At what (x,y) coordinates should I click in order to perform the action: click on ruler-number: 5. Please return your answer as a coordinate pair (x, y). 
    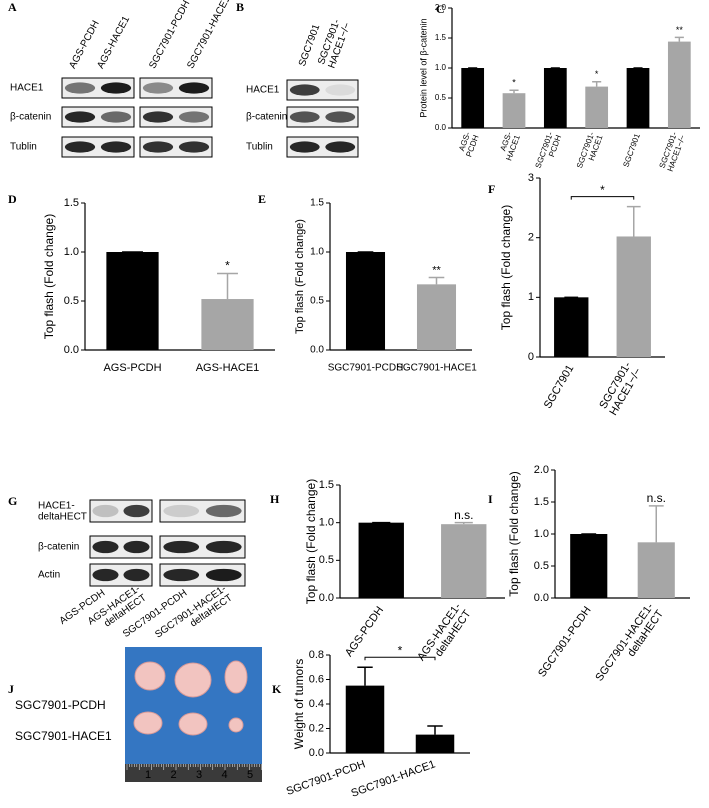
    Looking at the image, I should click on (250, 775).